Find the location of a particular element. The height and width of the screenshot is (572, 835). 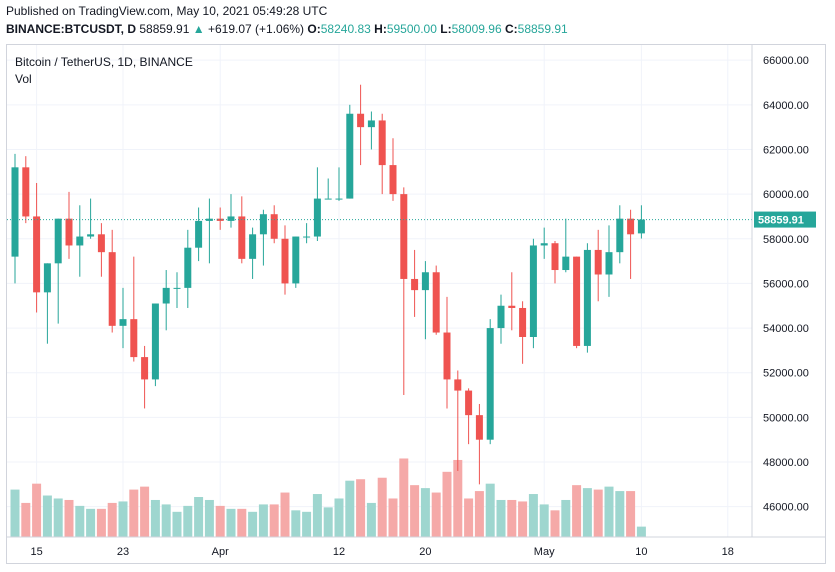

close-value: 58859.91 is located at coordinates (542, 29).